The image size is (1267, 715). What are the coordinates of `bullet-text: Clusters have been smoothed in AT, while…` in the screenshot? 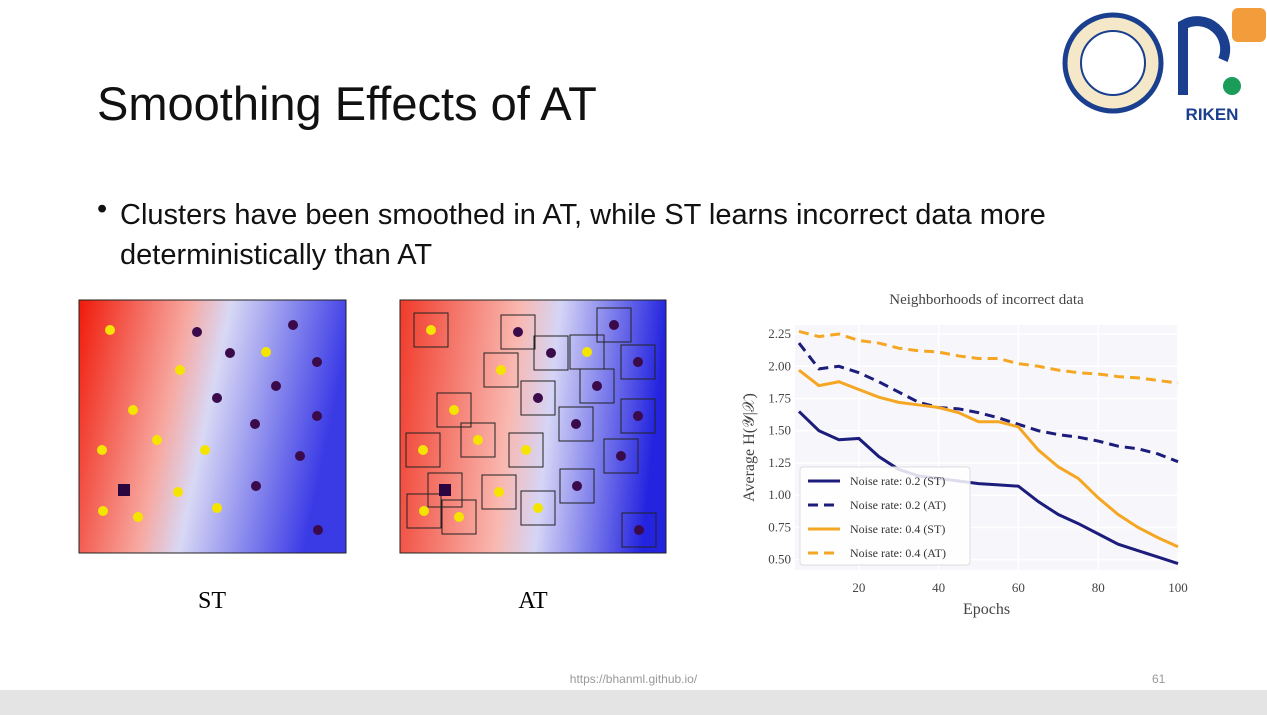 It's located at (583, 235).